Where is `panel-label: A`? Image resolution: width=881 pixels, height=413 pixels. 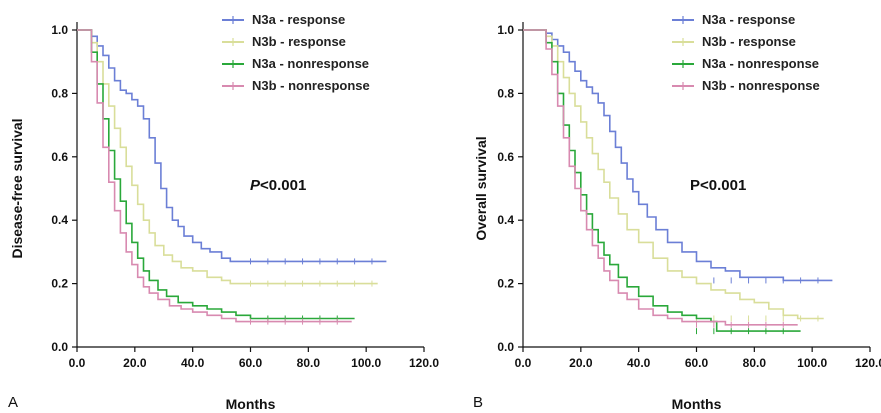
panel-label: A is located at coordinates (13, 402).